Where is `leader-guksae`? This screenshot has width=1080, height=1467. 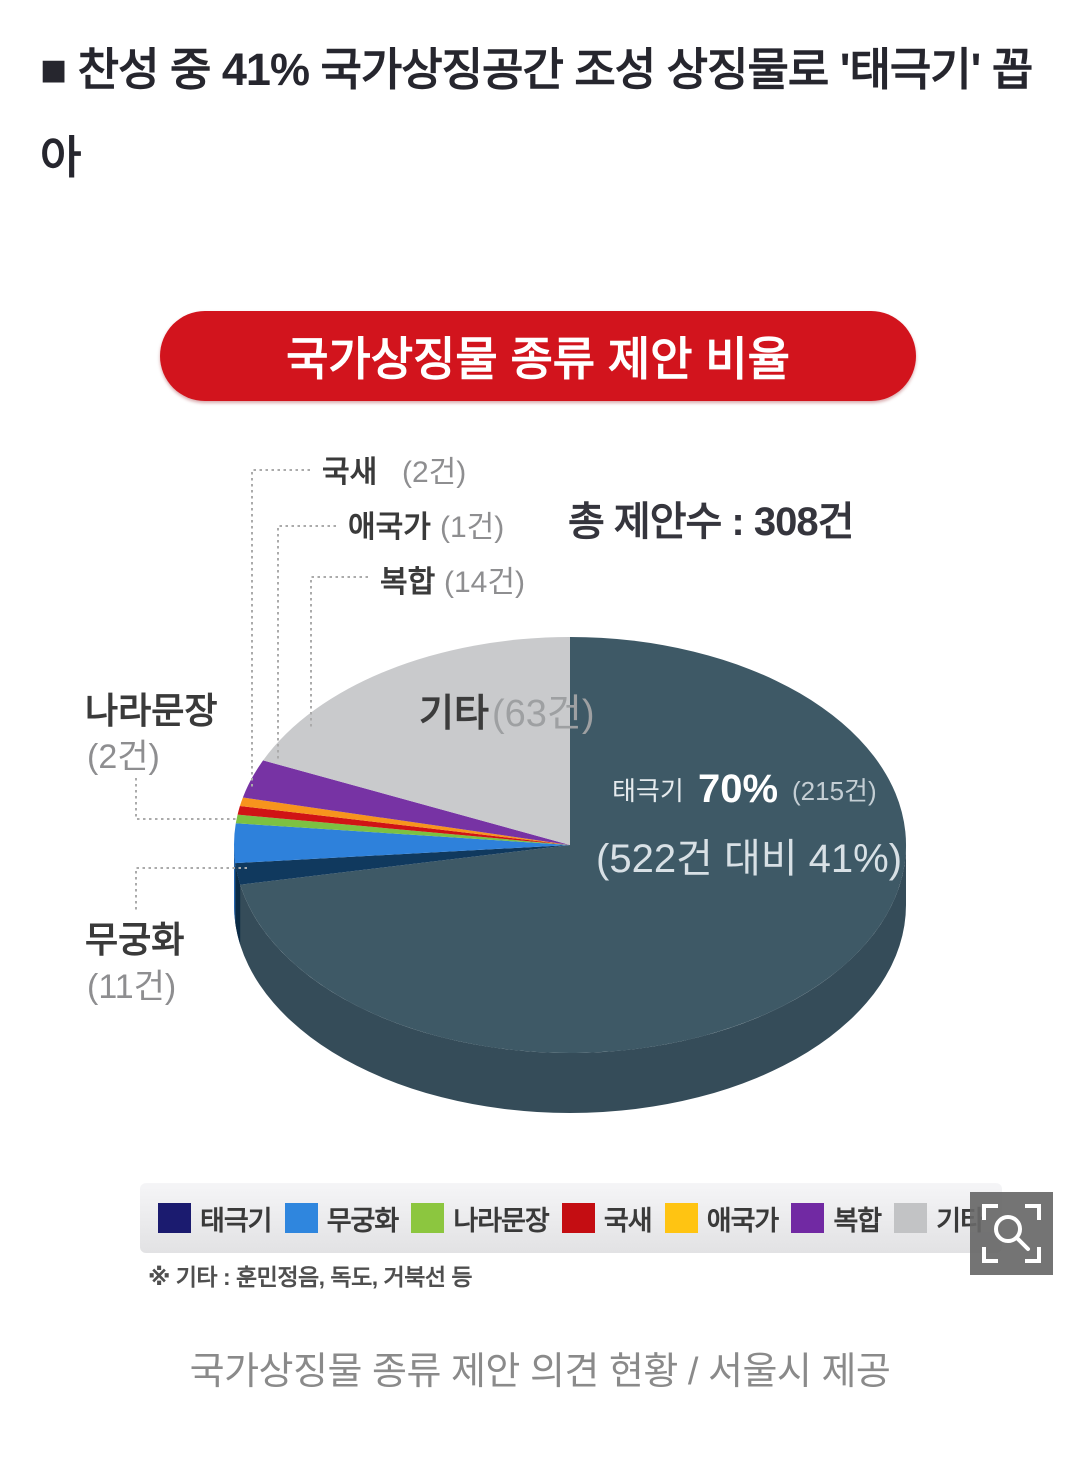 leader-guksae is located at coordinates (280, 629).